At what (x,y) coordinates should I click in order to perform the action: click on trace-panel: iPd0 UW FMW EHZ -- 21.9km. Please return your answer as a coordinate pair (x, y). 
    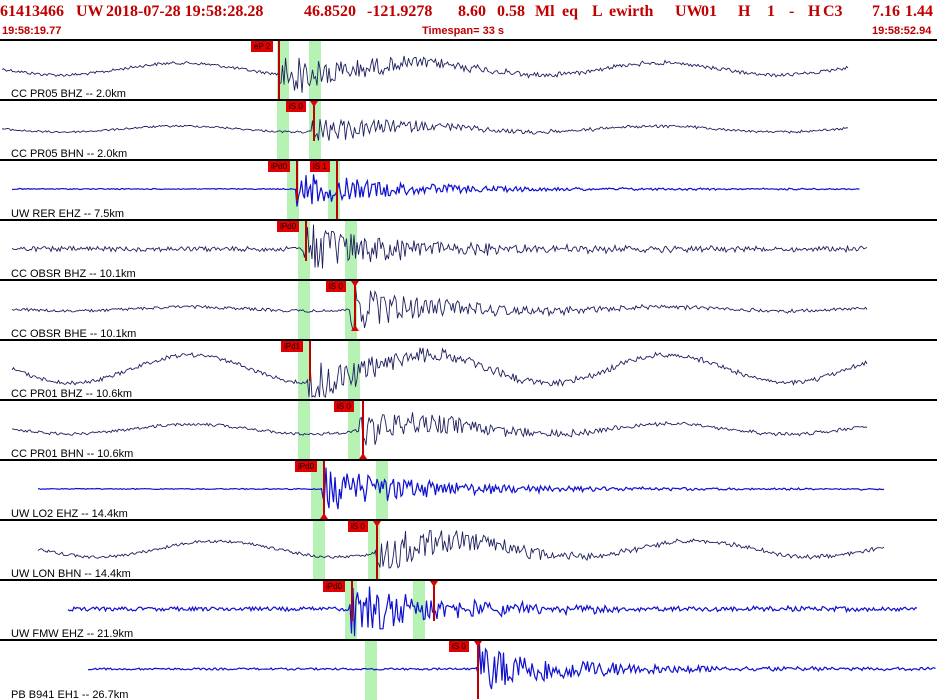
    Looking at the image, I should click on (468, 609).